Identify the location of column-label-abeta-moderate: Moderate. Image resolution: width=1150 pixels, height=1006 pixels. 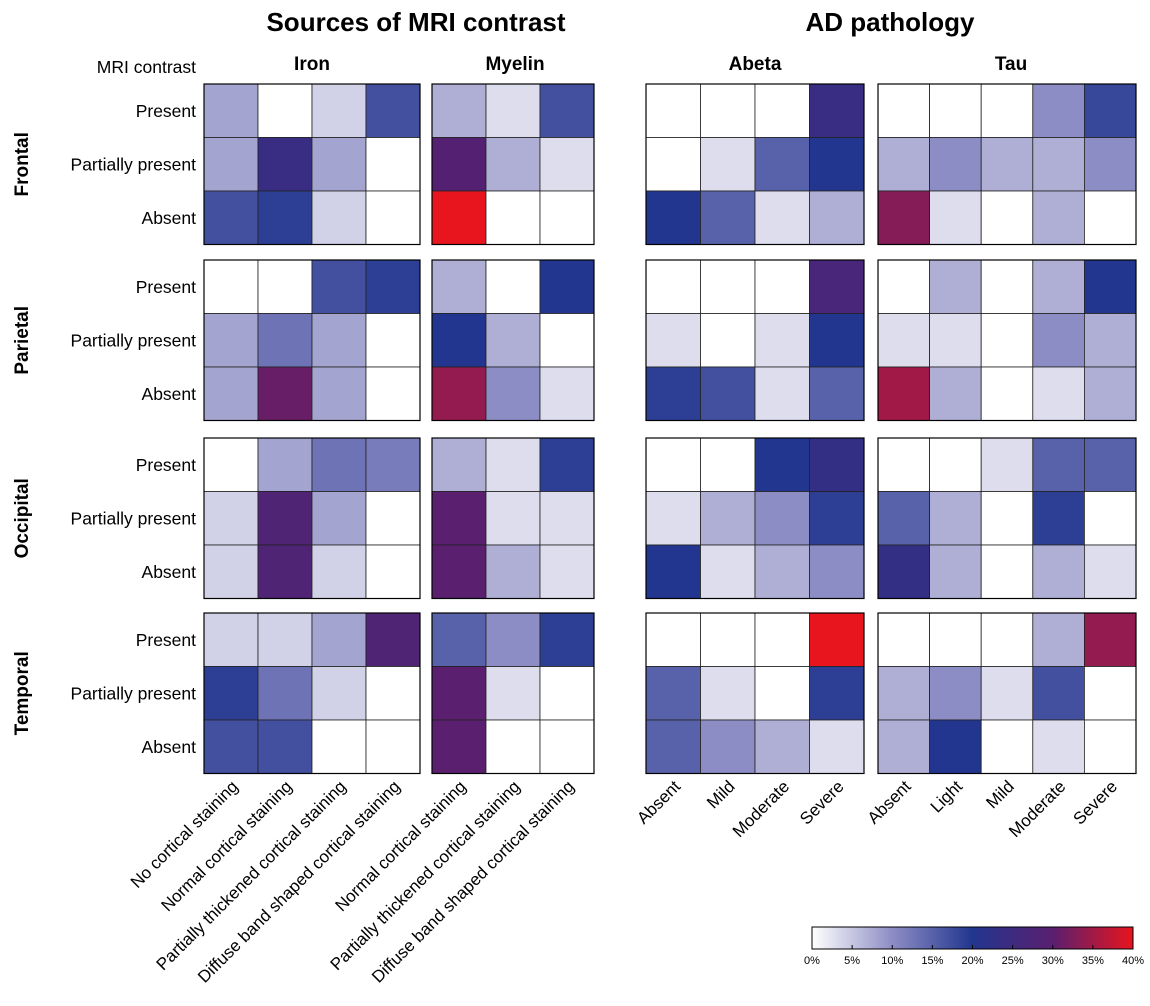
(761, 809).